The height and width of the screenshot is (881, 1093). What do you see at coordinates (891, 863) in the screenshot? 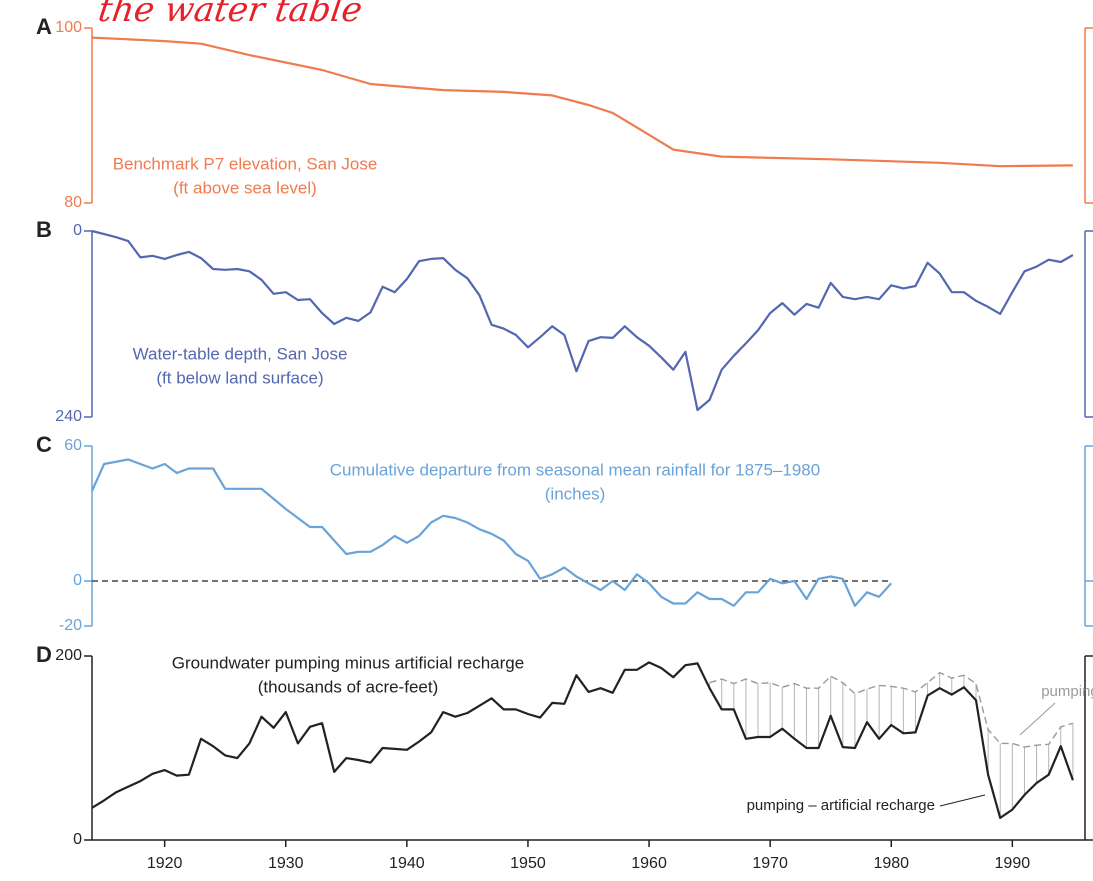
I see `x-tick-label: 1980` at bounding box center [891, 863].